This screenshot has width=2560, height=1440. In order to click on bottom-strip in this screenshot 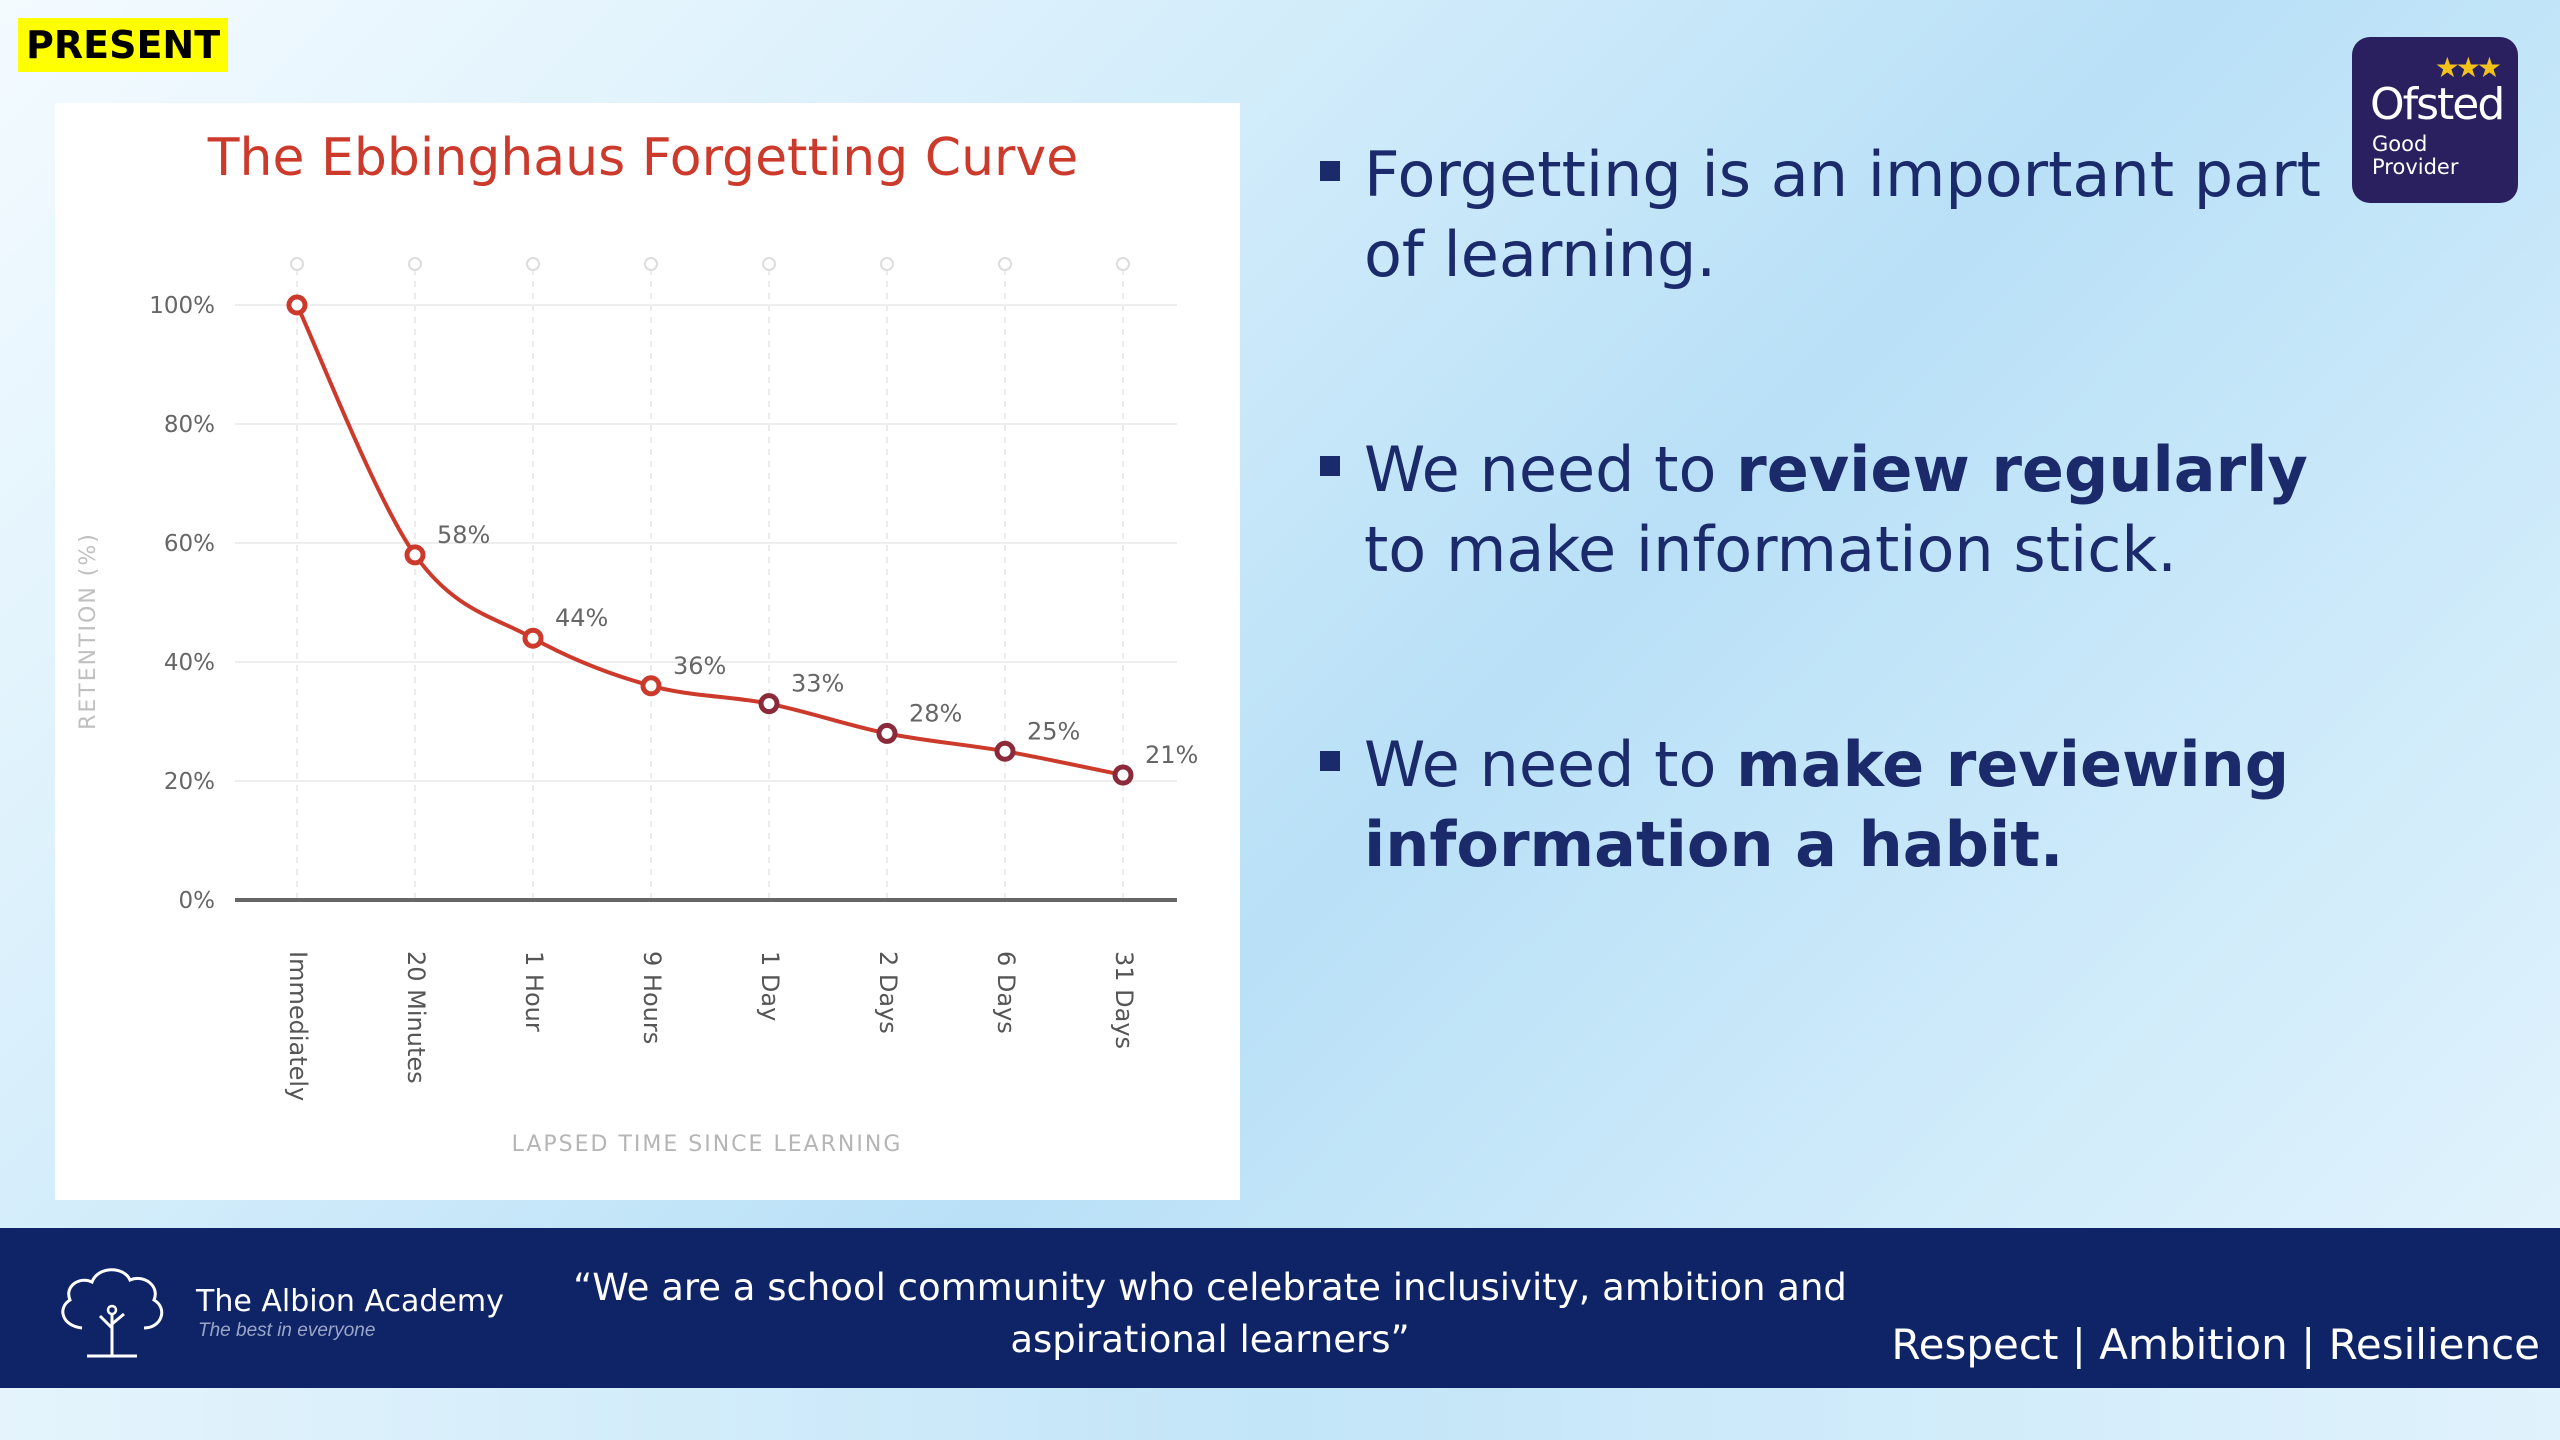, I will do `click(1280, 1414)`.